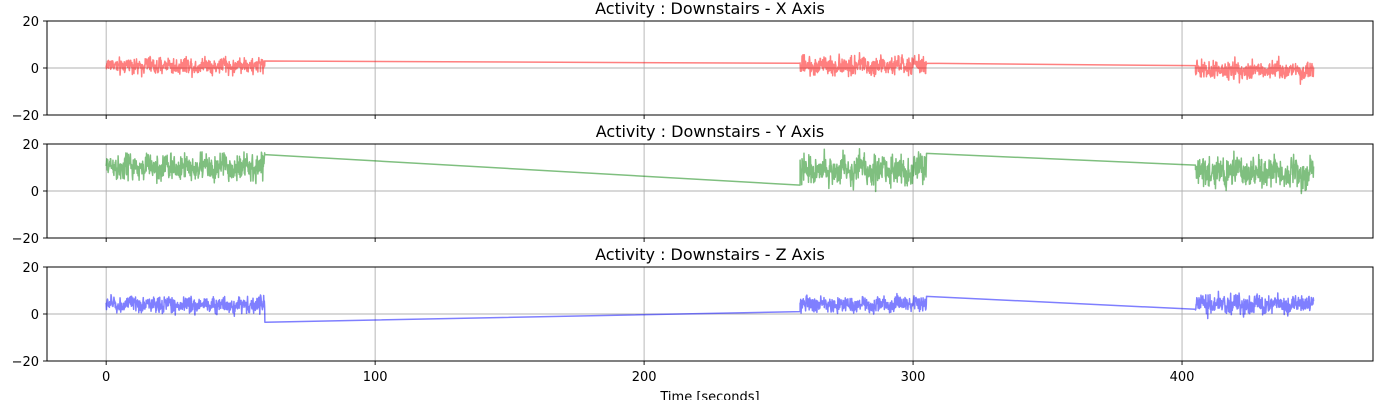 This screenshot has width=1400, height=400. I want to click on x-axis-label: Time [seconds], so click(709, 395).